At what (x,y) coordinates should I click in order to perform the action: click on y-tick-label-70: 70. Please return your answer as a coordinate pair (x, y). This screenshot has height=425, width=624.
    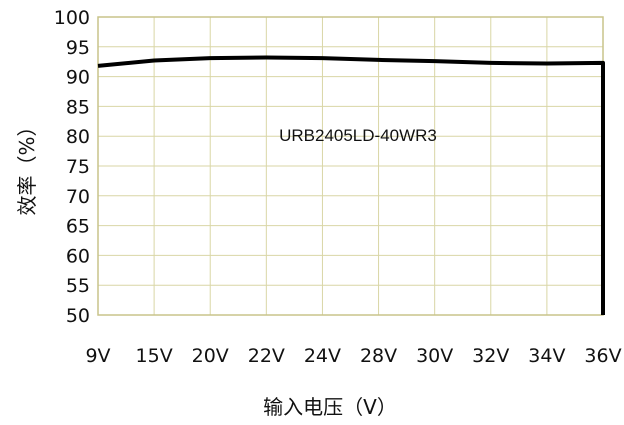
    Looking at the image, I should click on (78, 197).